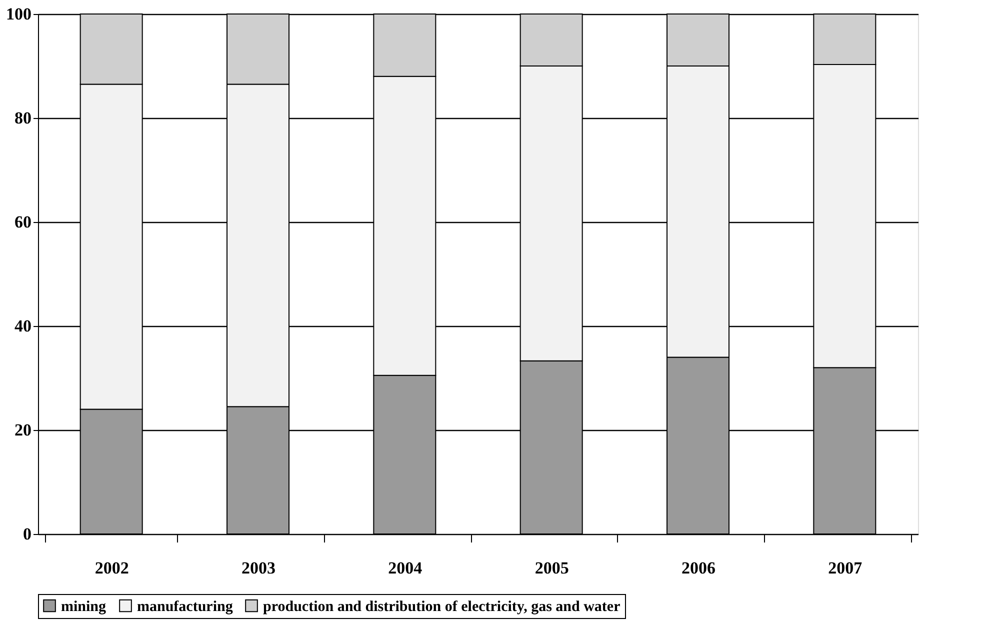 The height and width of the screenshot is (620, 984). Describe the element at coordinates (405, 568) in the screenshot. I see `x-tick-label: 2004` at that location.